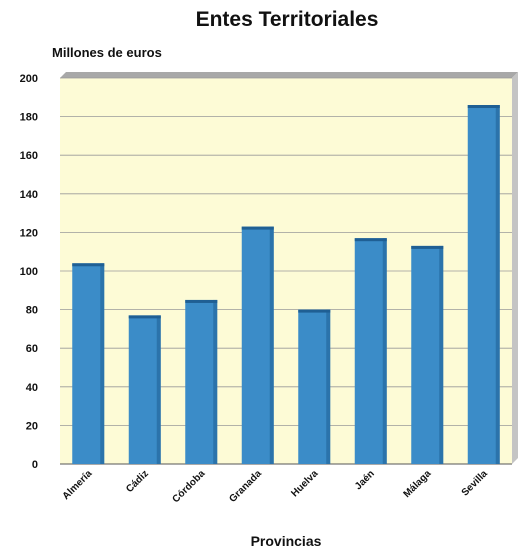  Describe the element at coordinates (29, 233) in the screenshot. I see `y-tick-label: 120` at that location.